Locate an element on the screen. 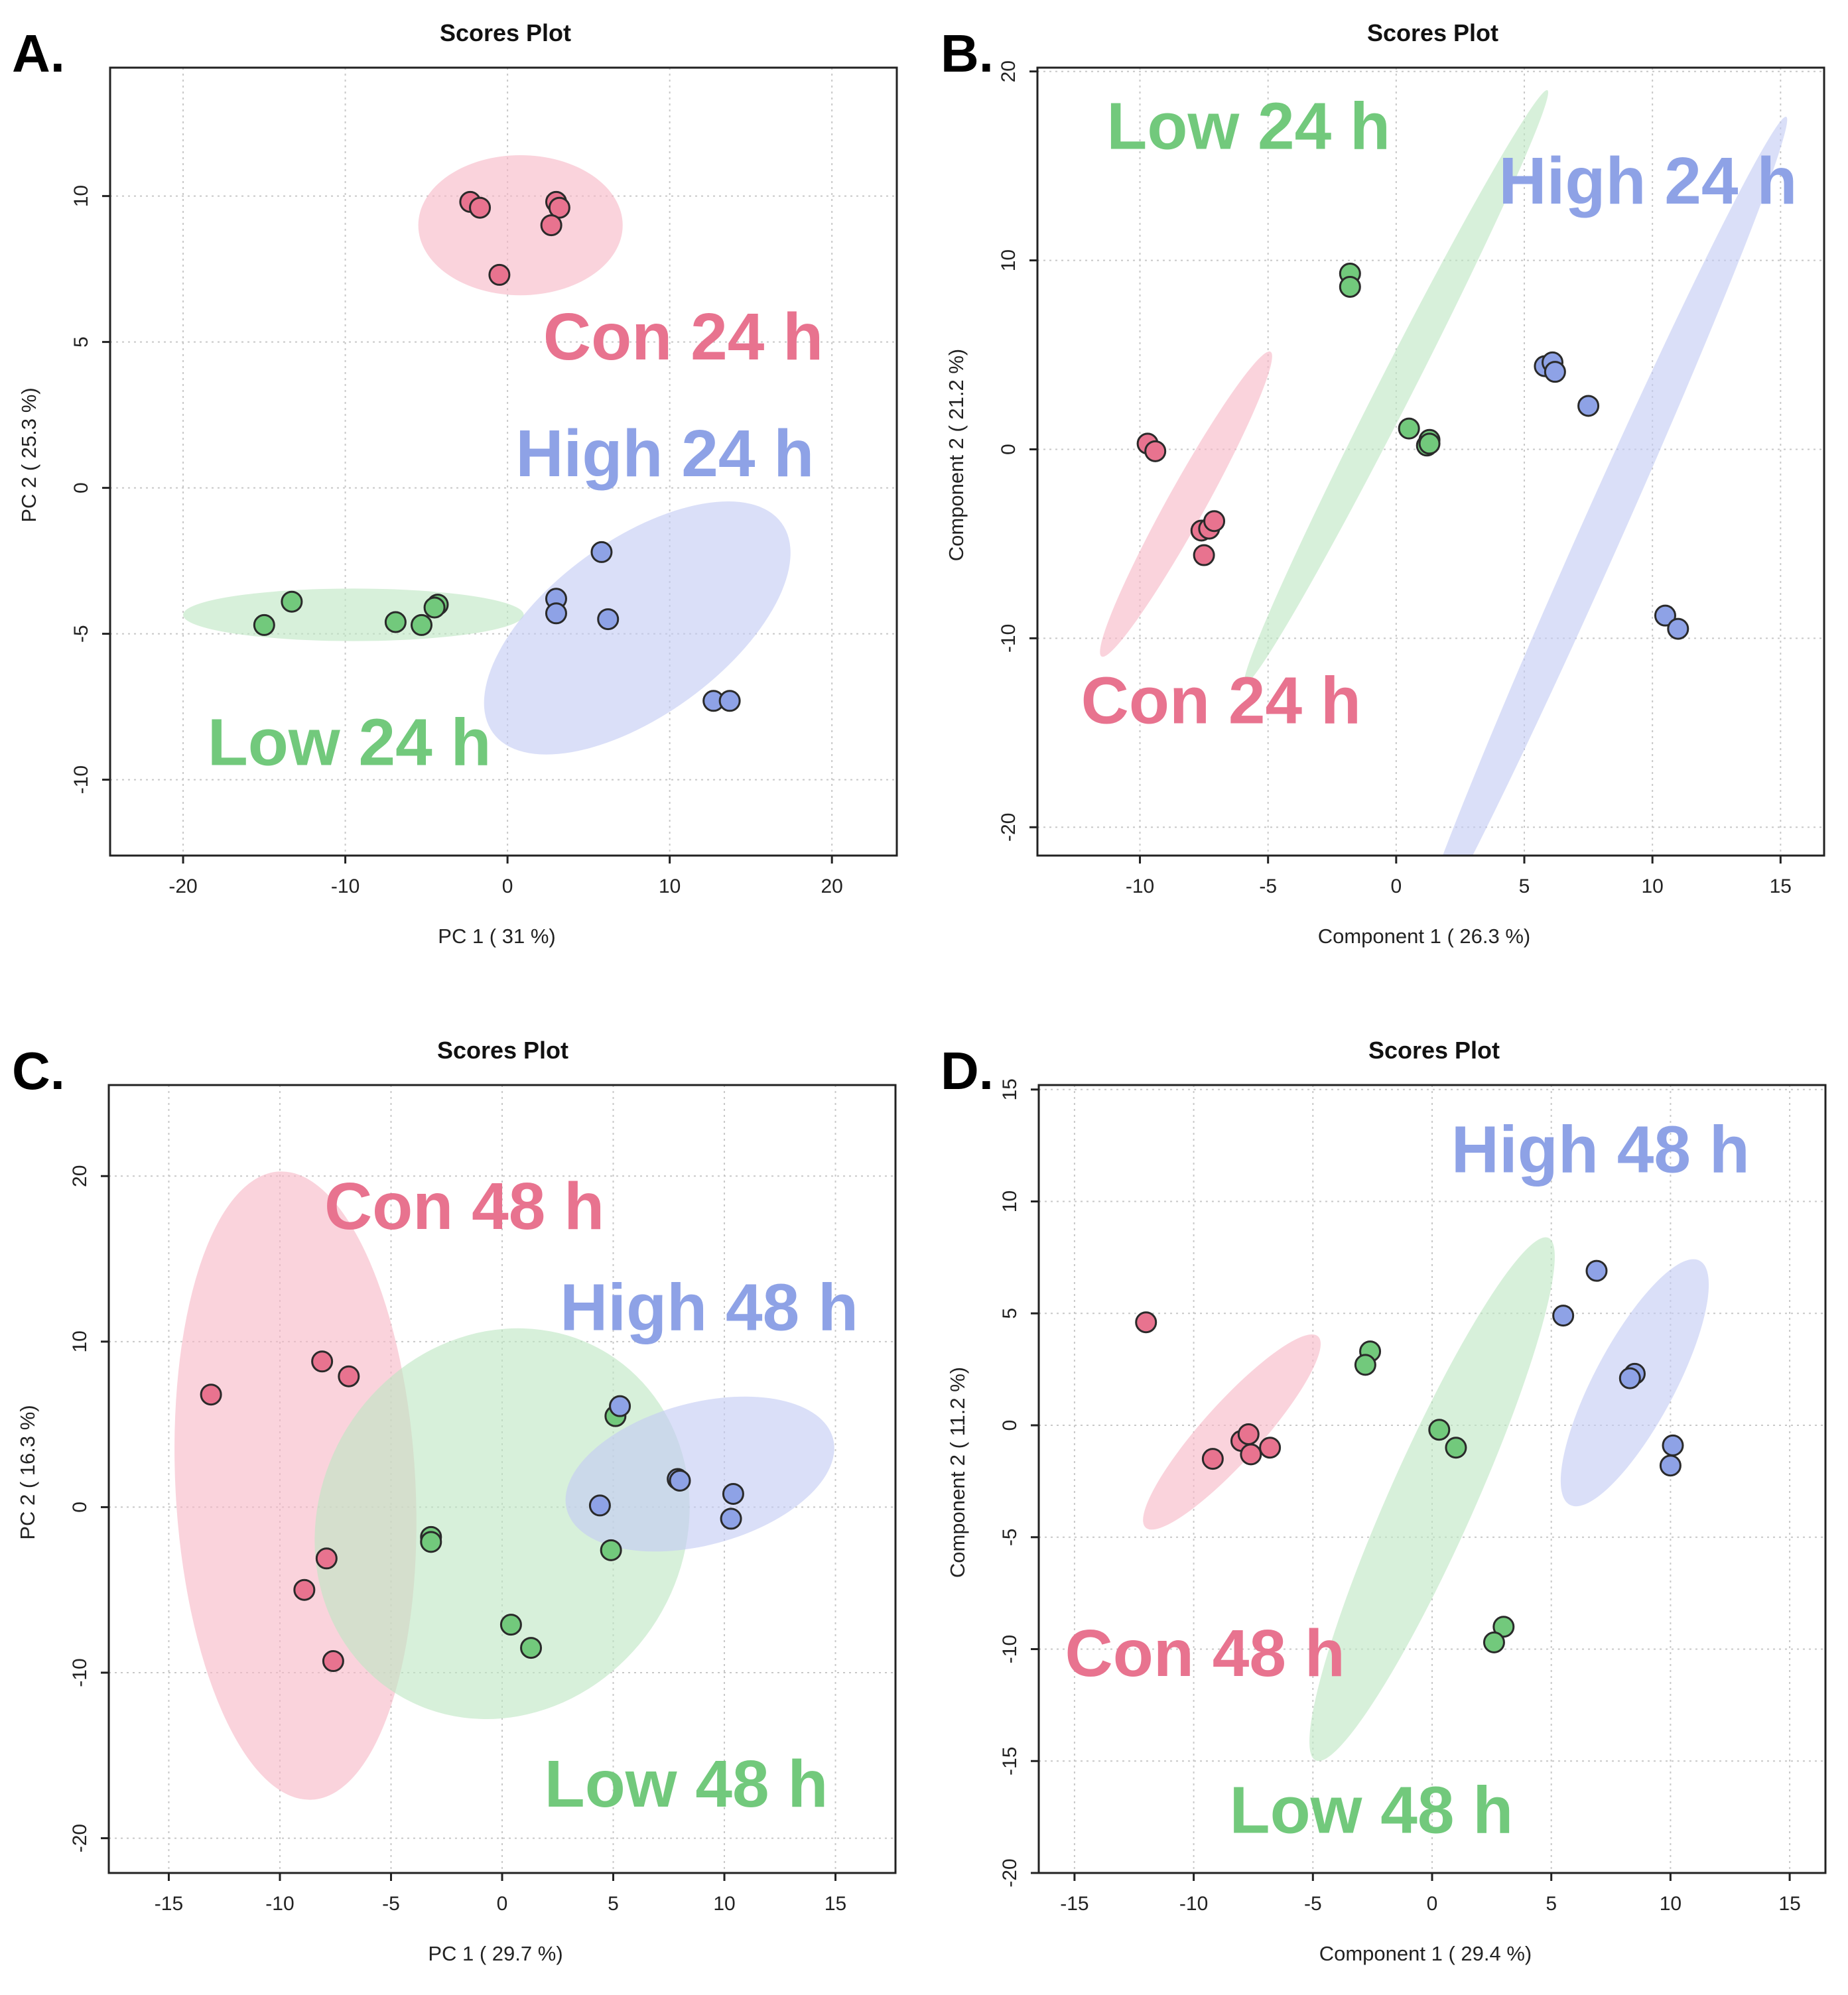 This screenshot has height=1995, width=1848. ellipse-con-24-h is located at coordinates (520, 225).